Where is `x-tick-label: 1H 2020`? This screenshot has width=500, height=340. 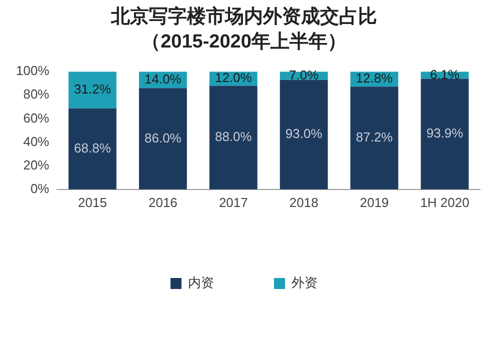 x-tick-label: 1H 2020 is located at coordinates (445, 202).